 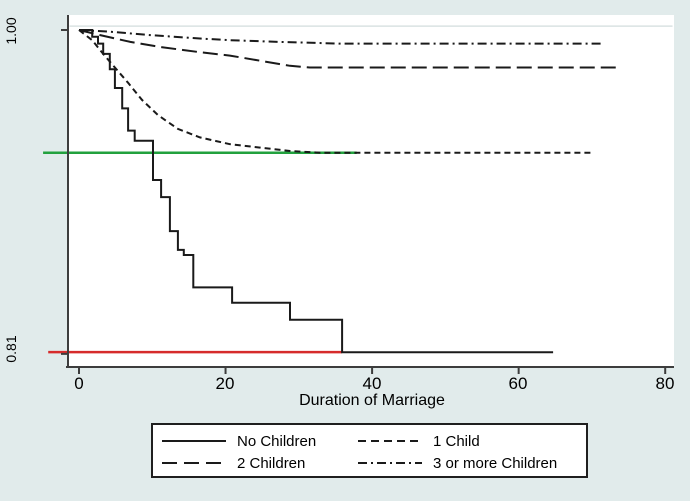 What do you see at coordinates (518, 383) in the screenshot?
I see `x-axis-tick-label-60: 60` at bounding box center [518, 383].